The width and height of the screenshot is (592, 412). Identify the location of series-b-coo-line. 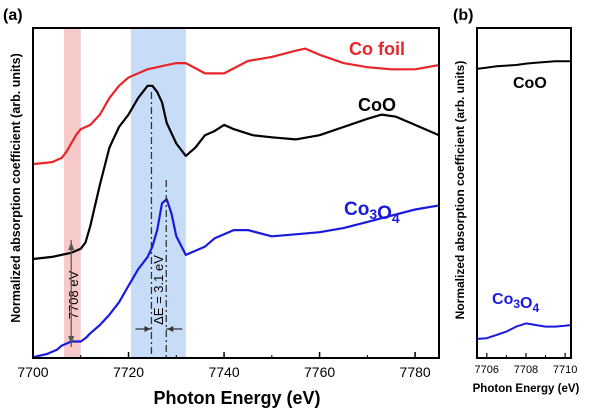
(523, 65).